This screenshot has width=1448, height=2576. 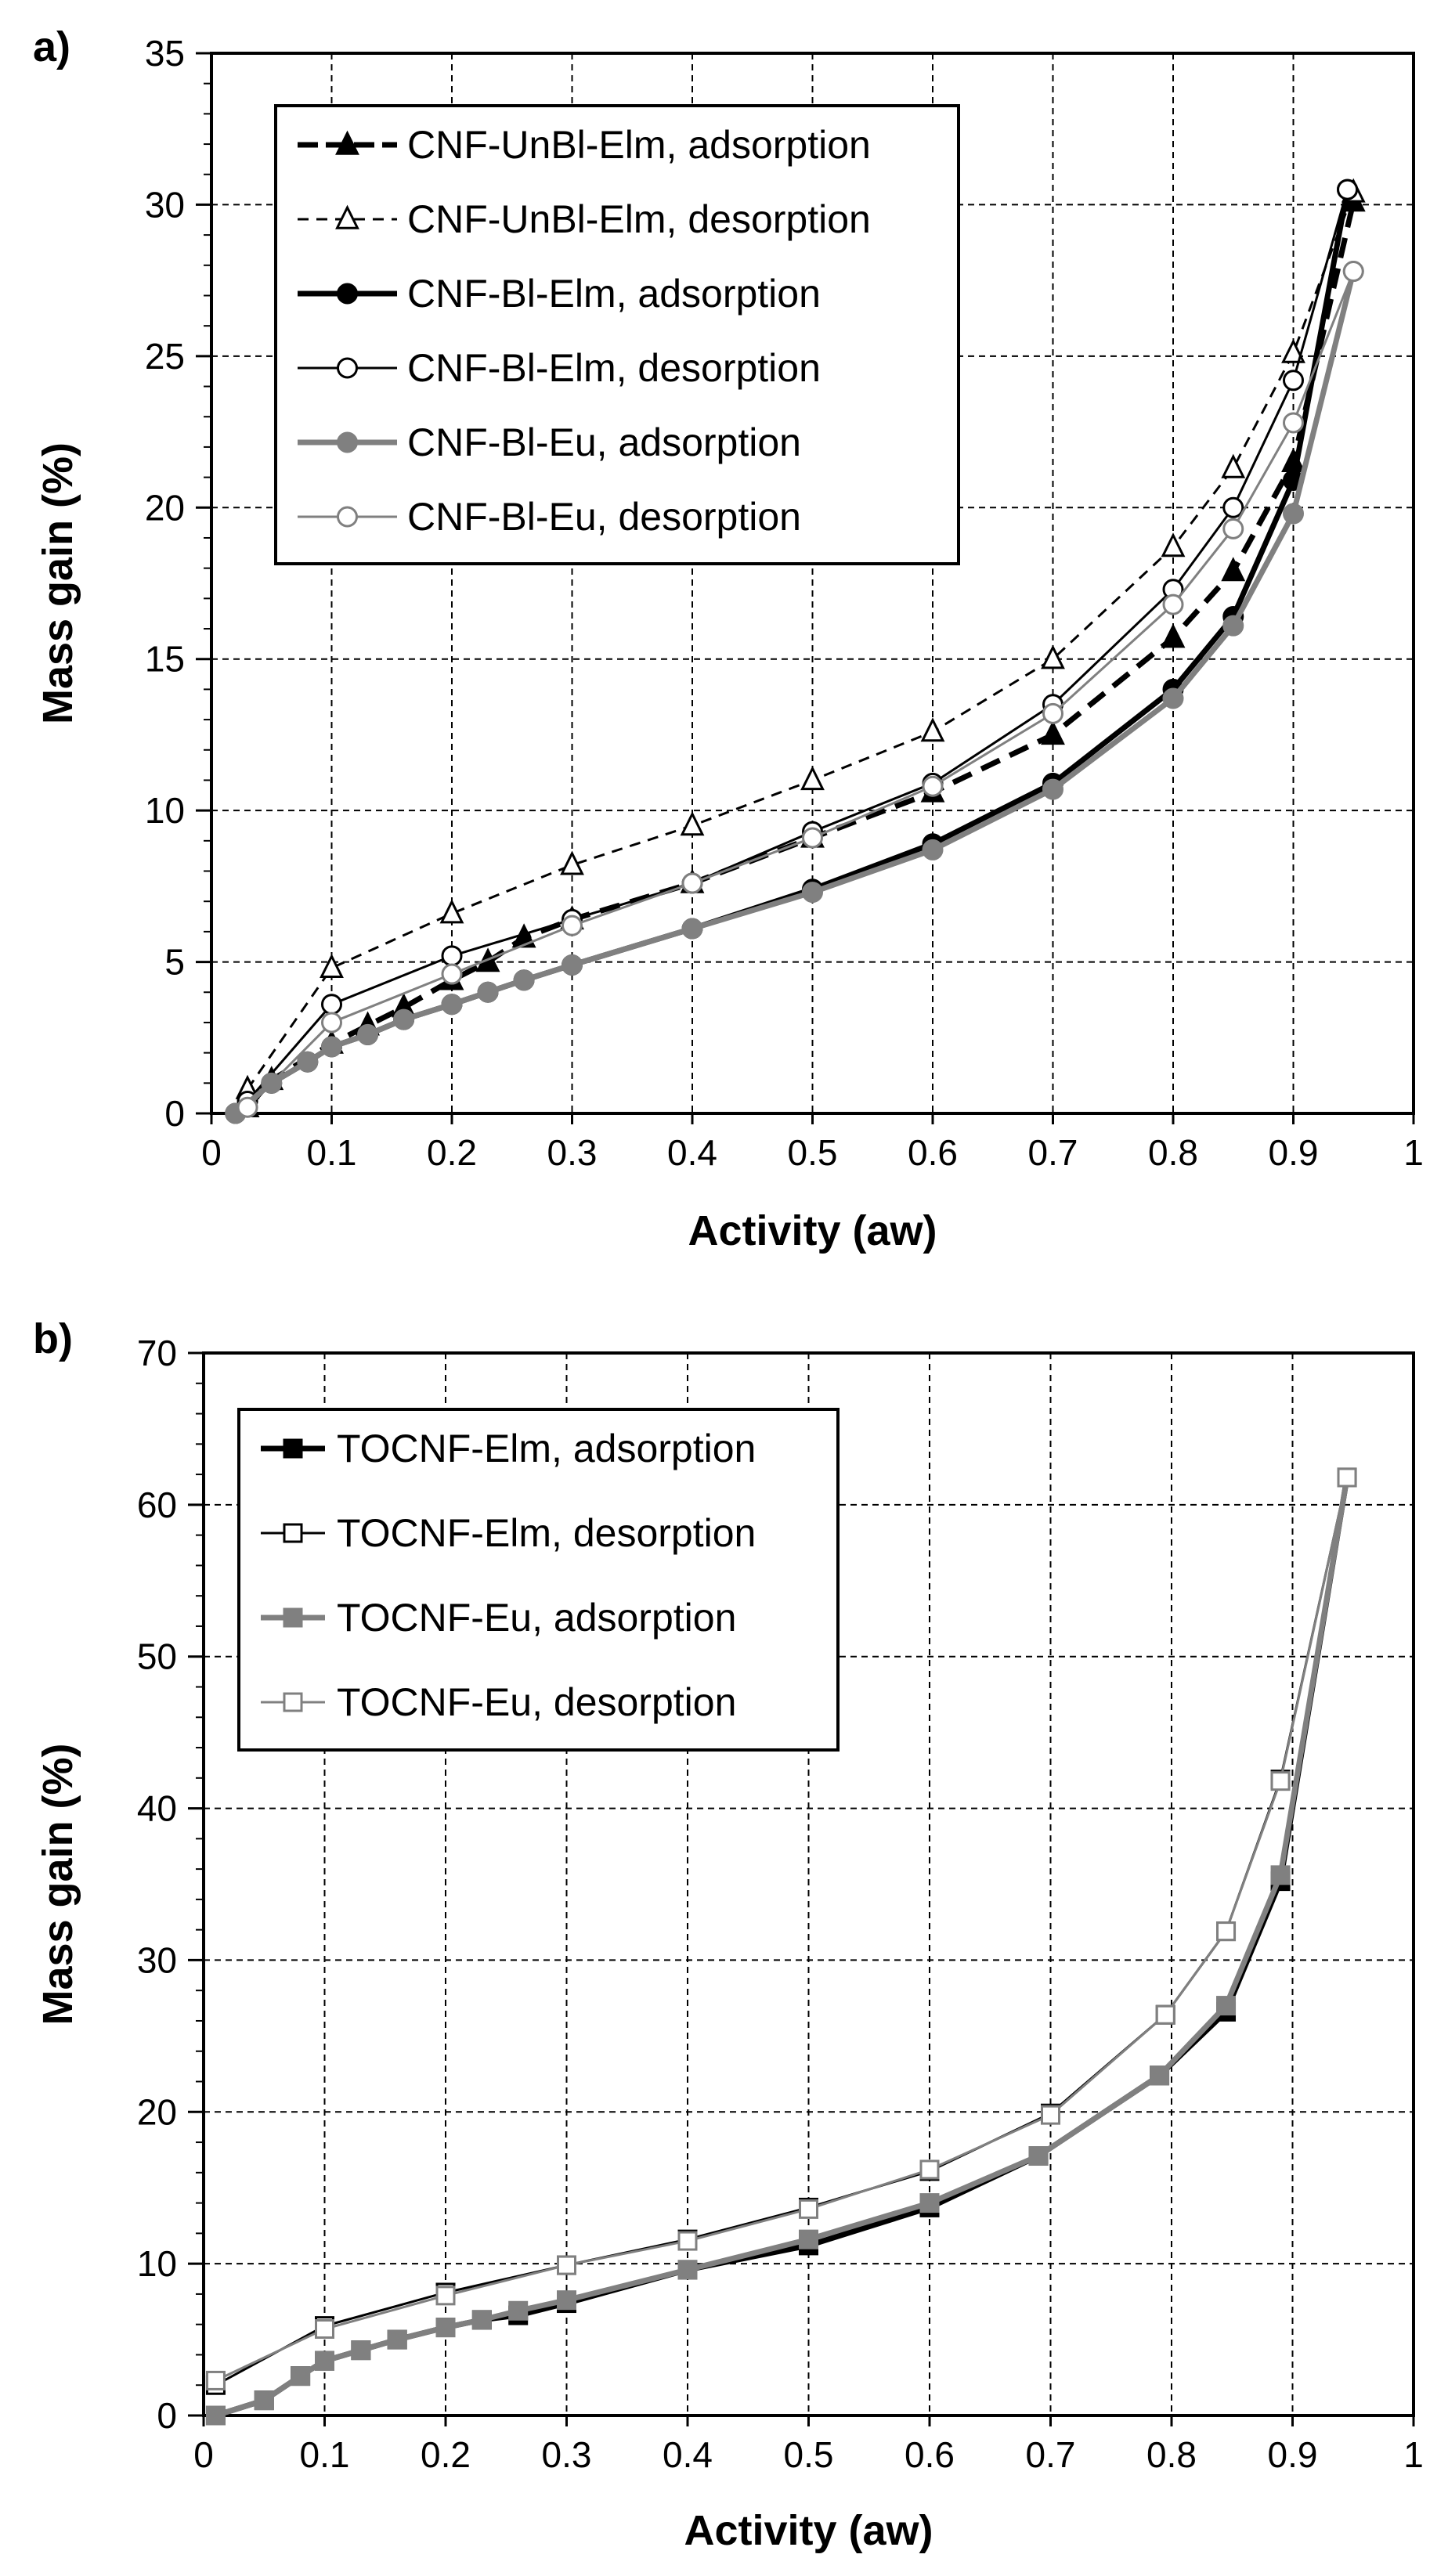 What do you see at coordinates (211, 1152) in the screenshot?
I see `x-tick-label: 0` at bounding box center [211, 1152].